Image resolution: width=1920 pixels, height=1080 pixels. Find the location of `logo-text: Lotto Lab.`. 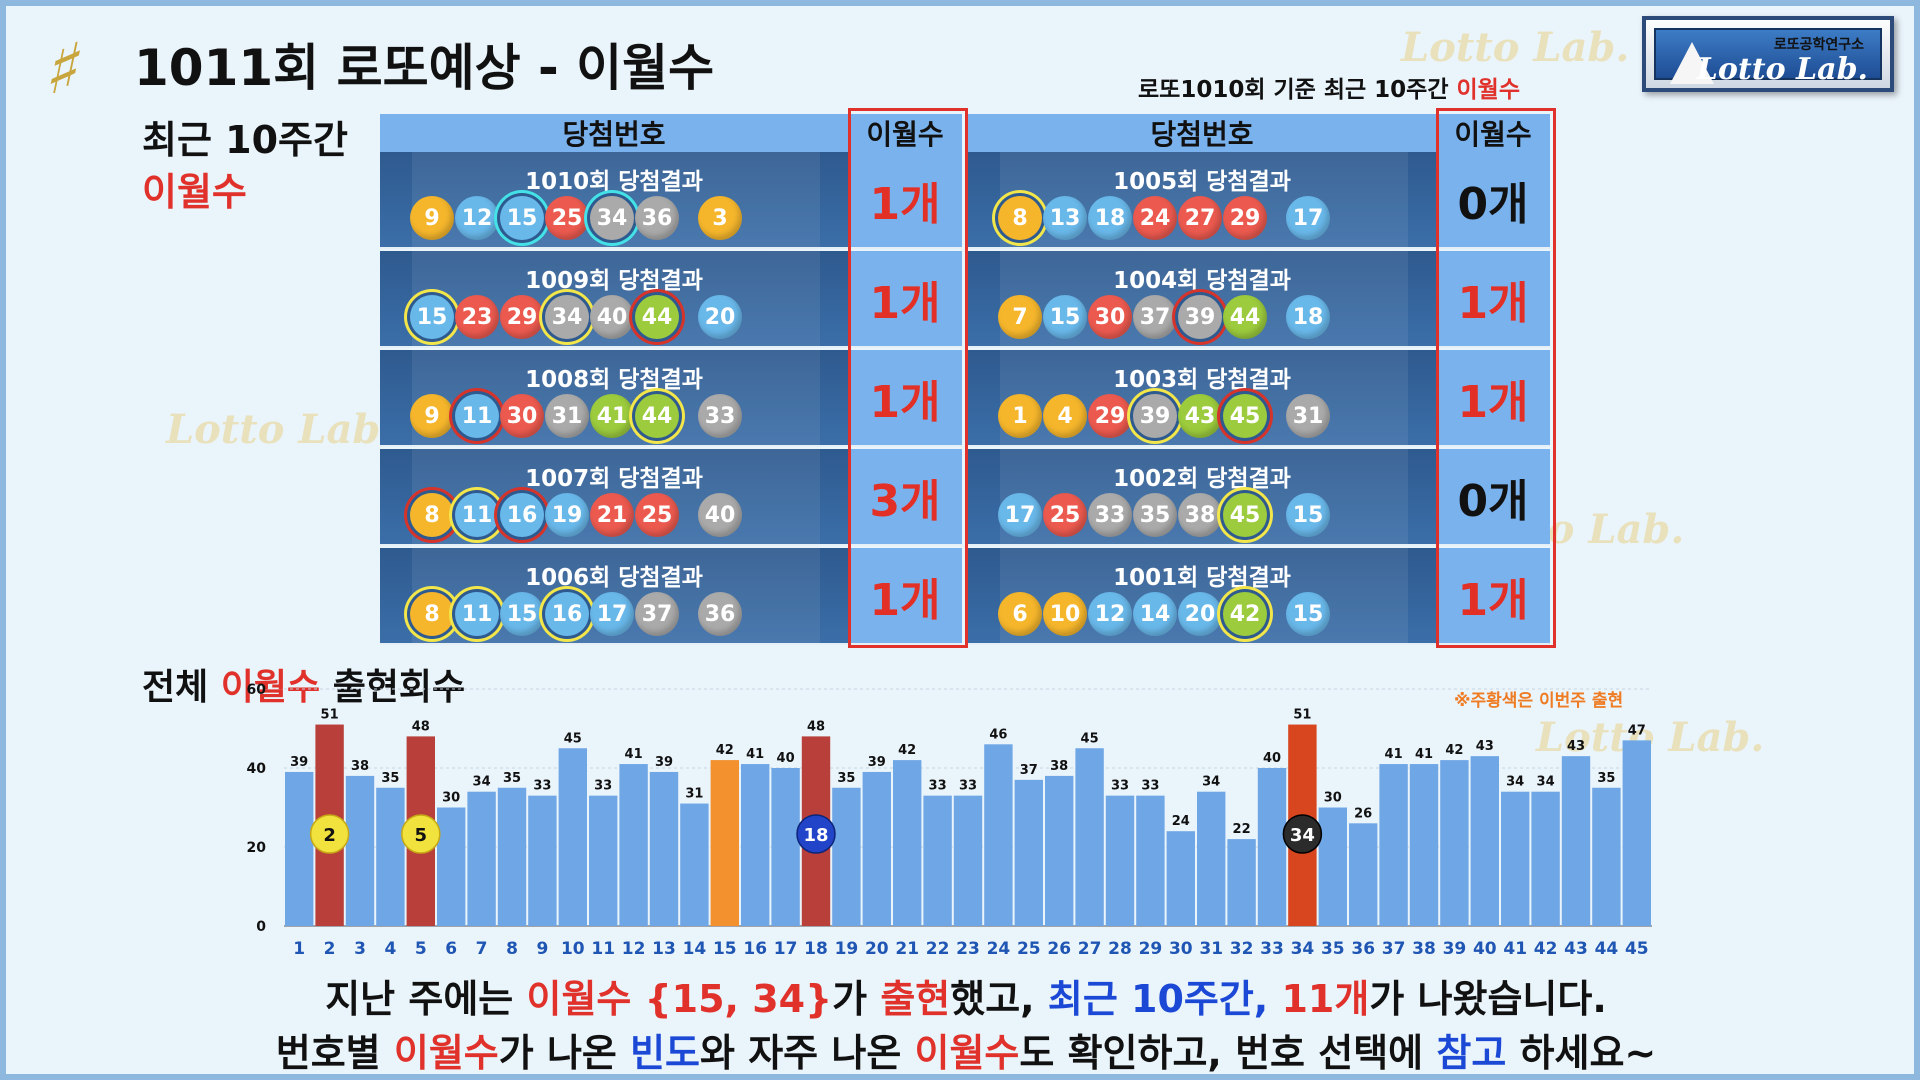

logo-text: Lotto Lab. is located at coordinates (1782, 69).